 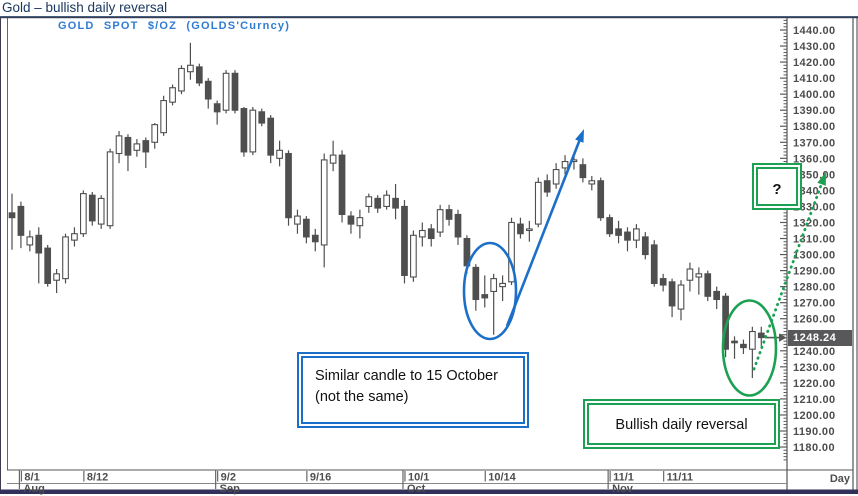 I want to click on y-tick-label: 1180.00, so click(x=814, y=448).